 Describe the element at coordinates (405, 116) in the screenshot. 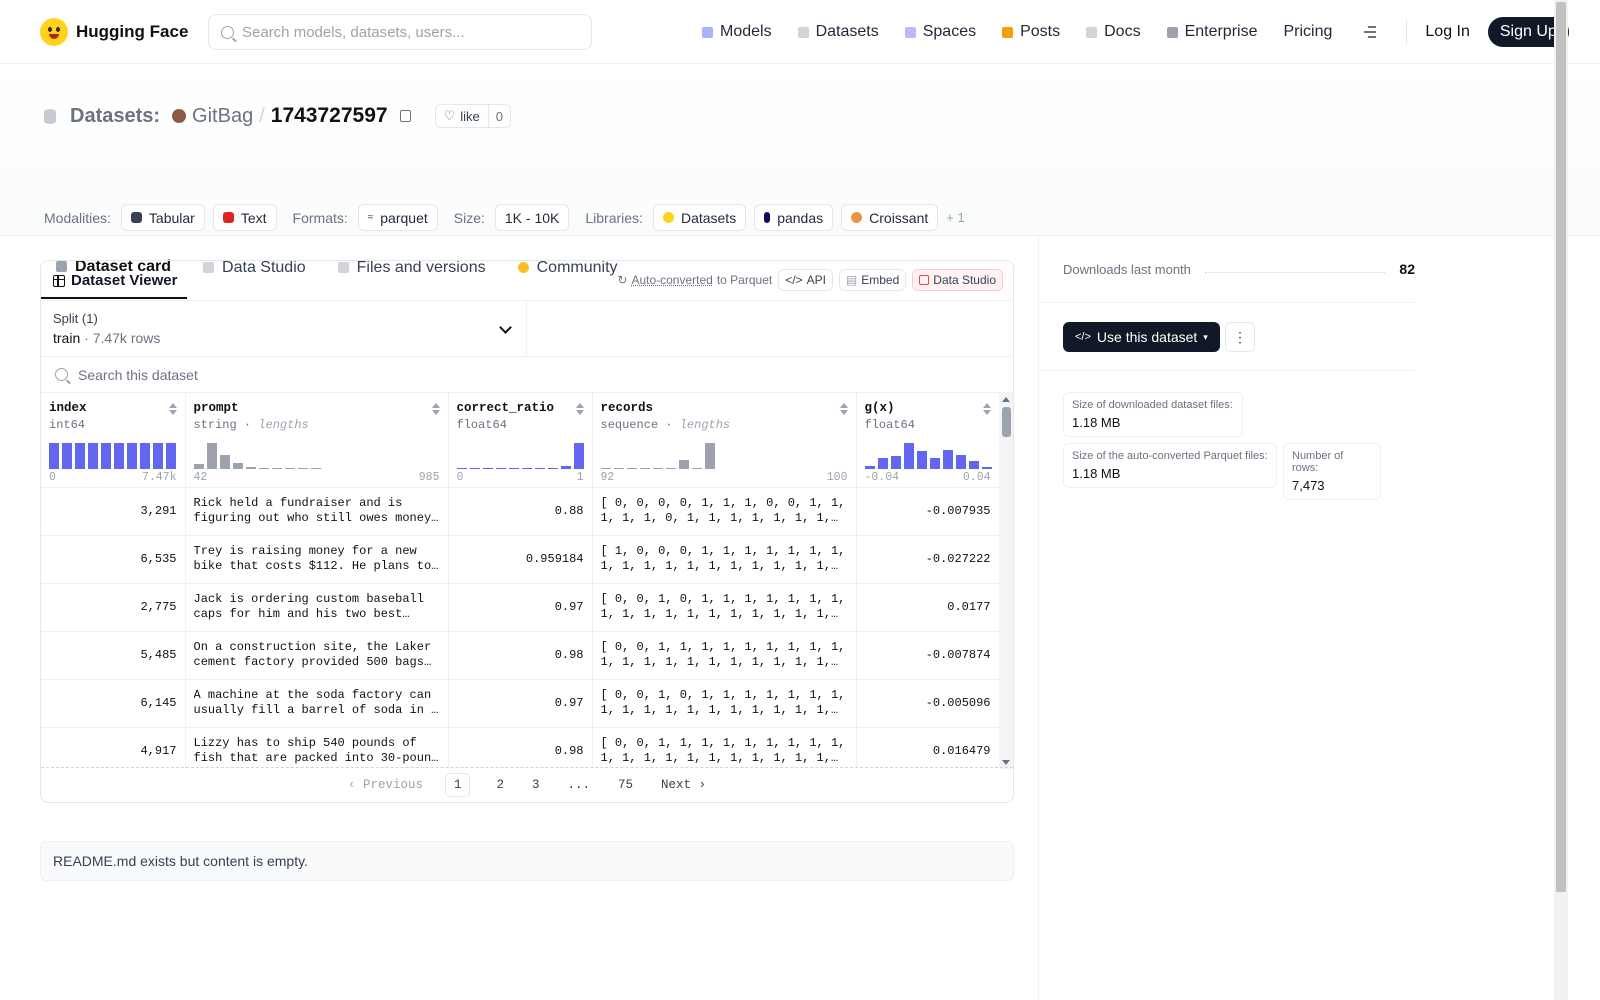

I see `copy-icon` at that location.